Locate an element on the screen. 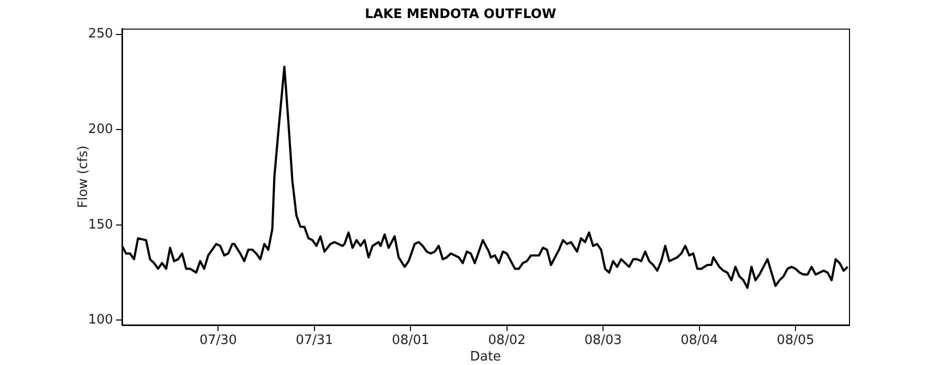 Image resolution: width=938 pixels, height=365 pixels. x-tick-label: 07/31 is located at coordinates (315, 340).